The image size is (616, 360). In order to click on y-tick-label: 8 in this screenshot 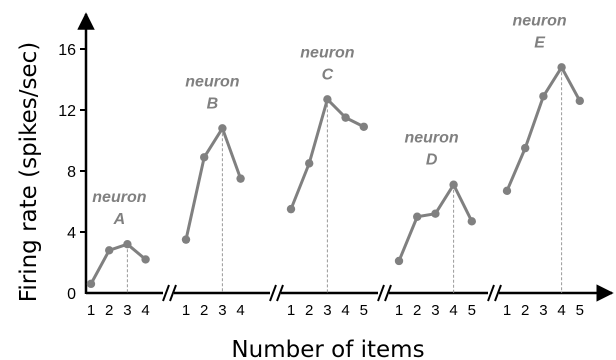, I will do `click(71, 172)`.